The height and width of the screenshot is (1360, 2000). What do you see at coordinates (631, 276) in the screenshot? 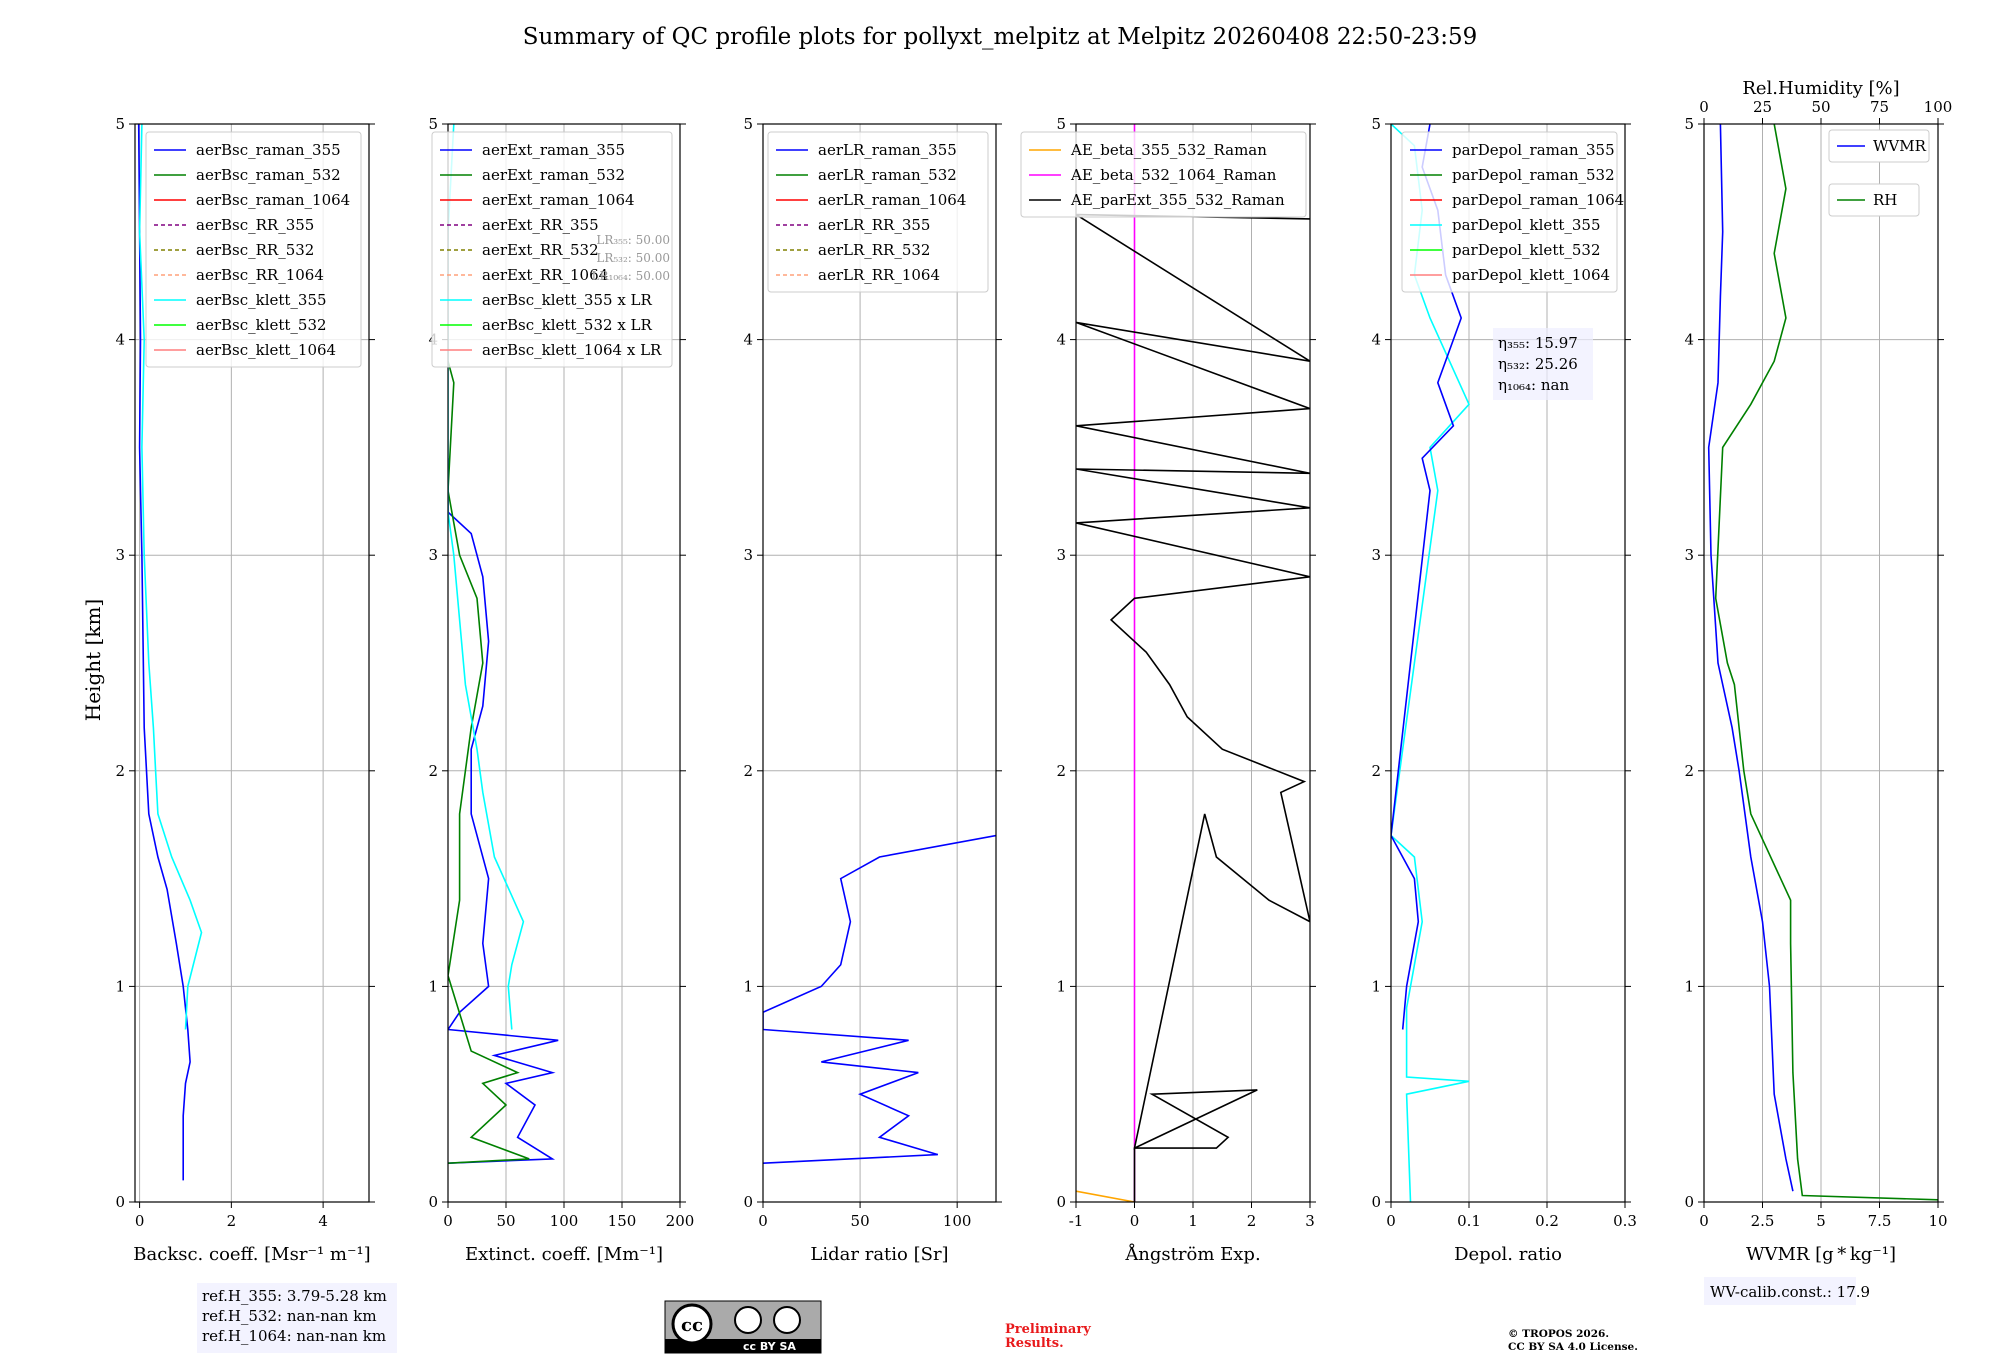
I see `lr-note: LR₁₀₆₄: 50.00` at bounding box center [631, 276].